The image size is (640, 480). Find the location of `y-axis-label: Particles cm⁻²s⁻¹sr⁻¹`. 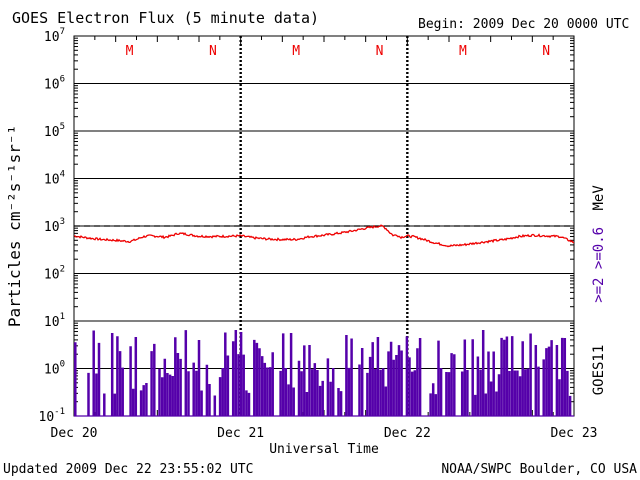

y-axis-label: Particles cm⁻²s⁻¹sr⁻¹ is located at coordinates (14, 226).